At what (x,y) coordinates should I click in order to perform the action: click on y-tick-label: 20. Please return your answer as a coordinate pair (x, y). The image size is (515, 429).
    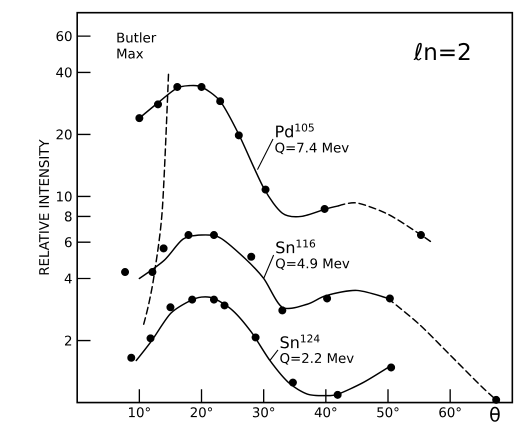
    Looking at the image, I should click on (64, 135).